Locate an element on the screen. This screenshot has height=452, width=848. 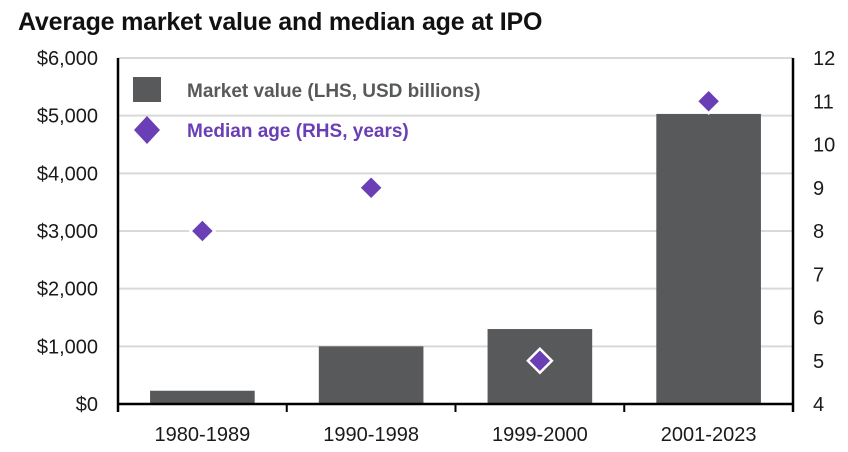
bar-1980-1989 is located at coordinates (202, 397).